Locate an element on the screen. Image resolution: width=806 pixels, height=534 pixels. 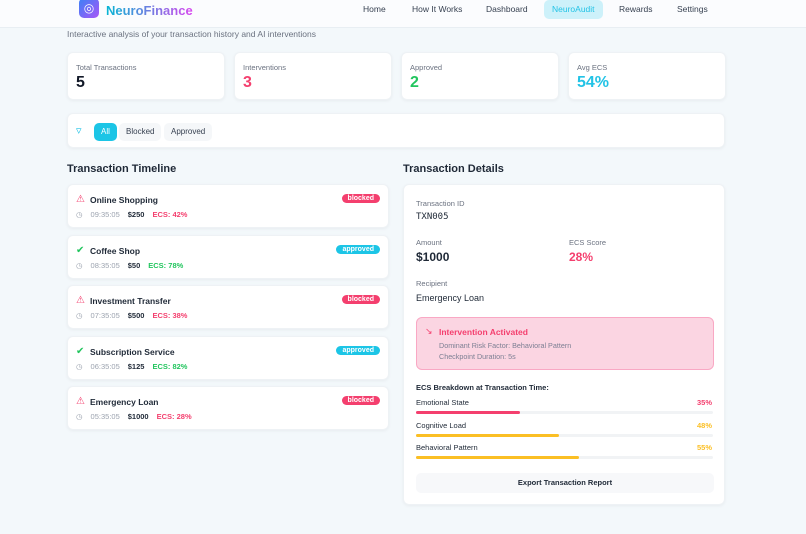
transaction-ecs: ECS: 42% is located at coordinates (170, 214).